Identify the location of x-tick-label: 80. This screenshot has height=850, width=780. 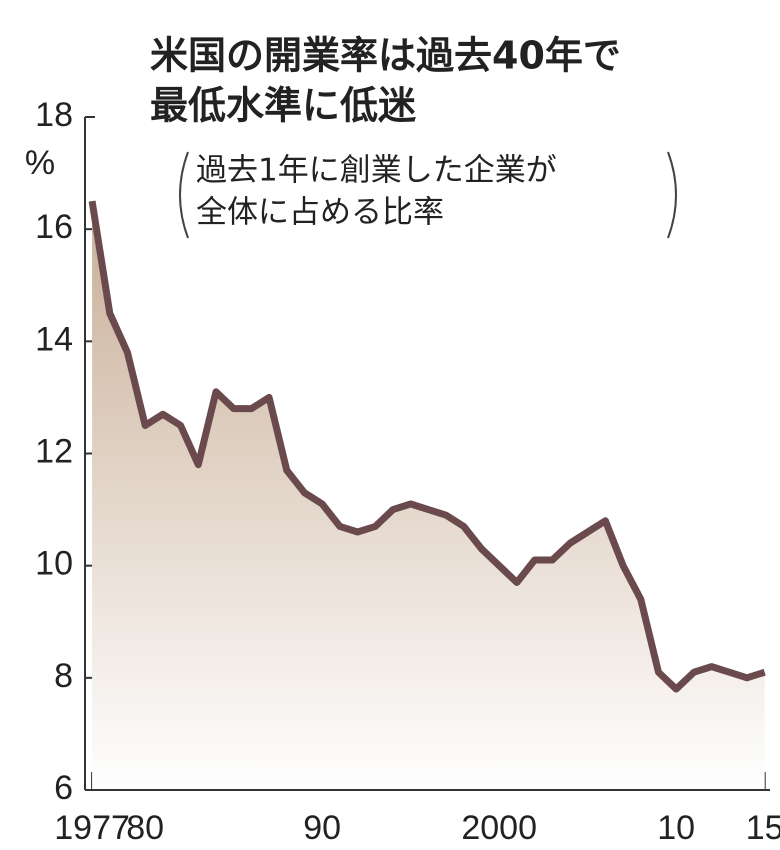
(145, 828).